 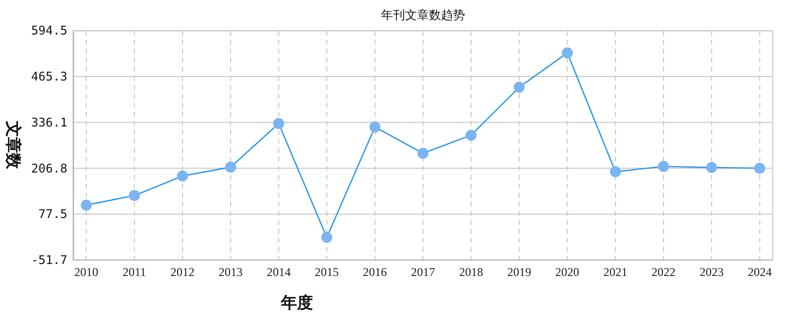 What do you see at coordinates (182, 272) in the screenshot?
I see `x-tick-label: 2012` at bounding box center [182, 272].